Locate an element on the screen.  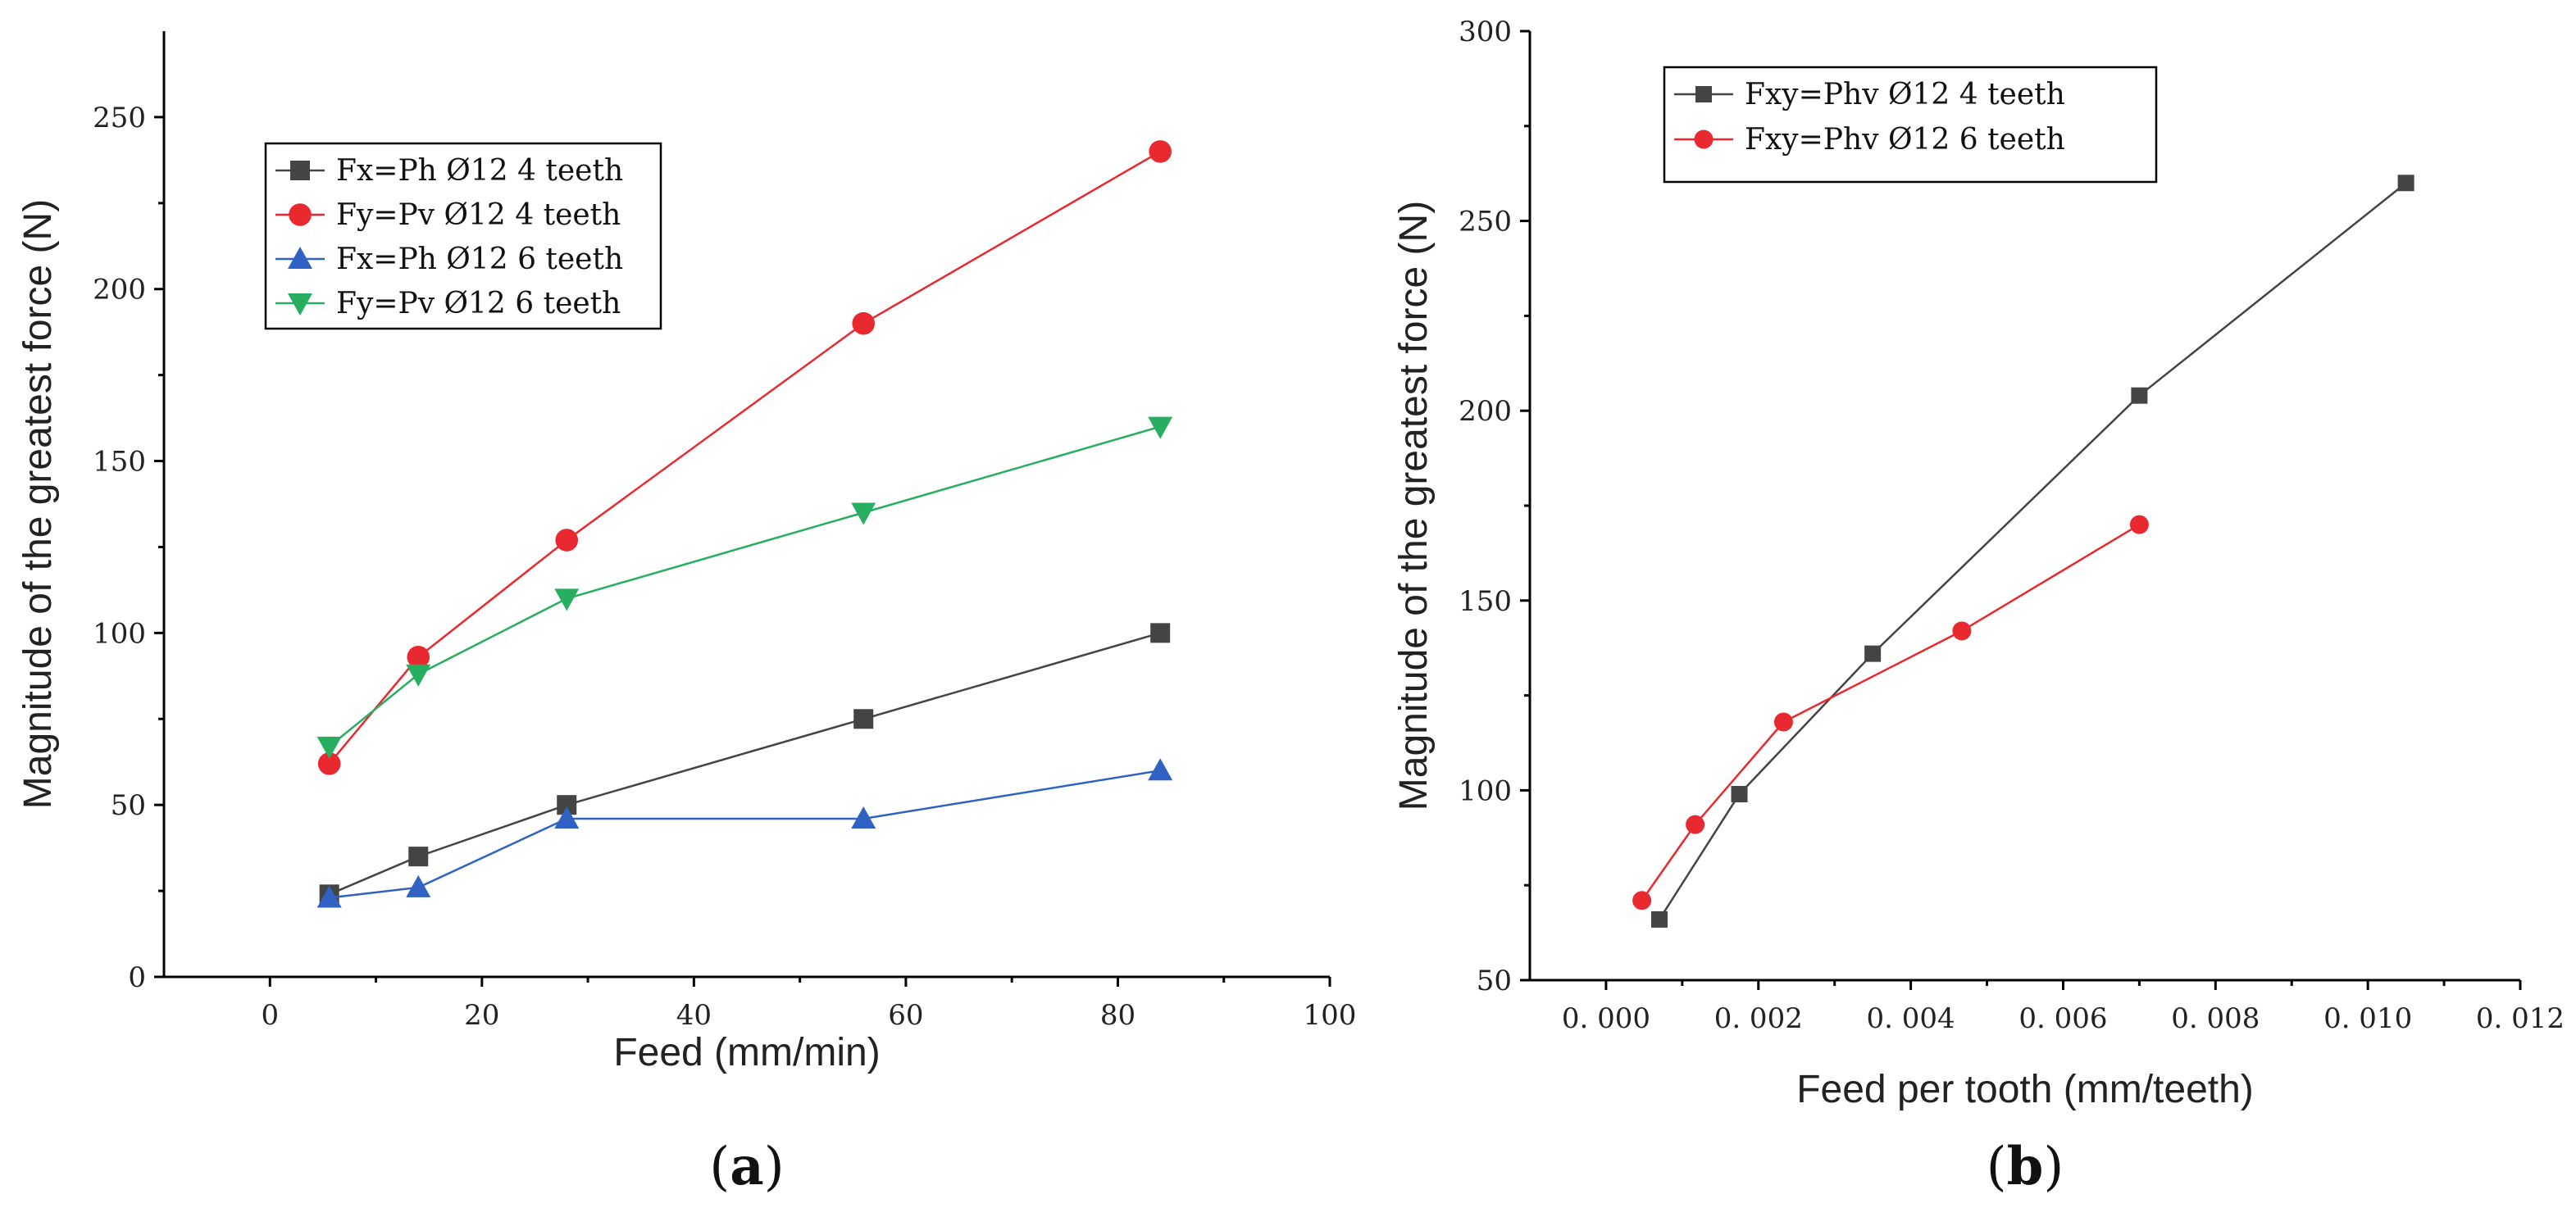
x-tick-label: 0. 006 is located at coordinates (2063, 1019).